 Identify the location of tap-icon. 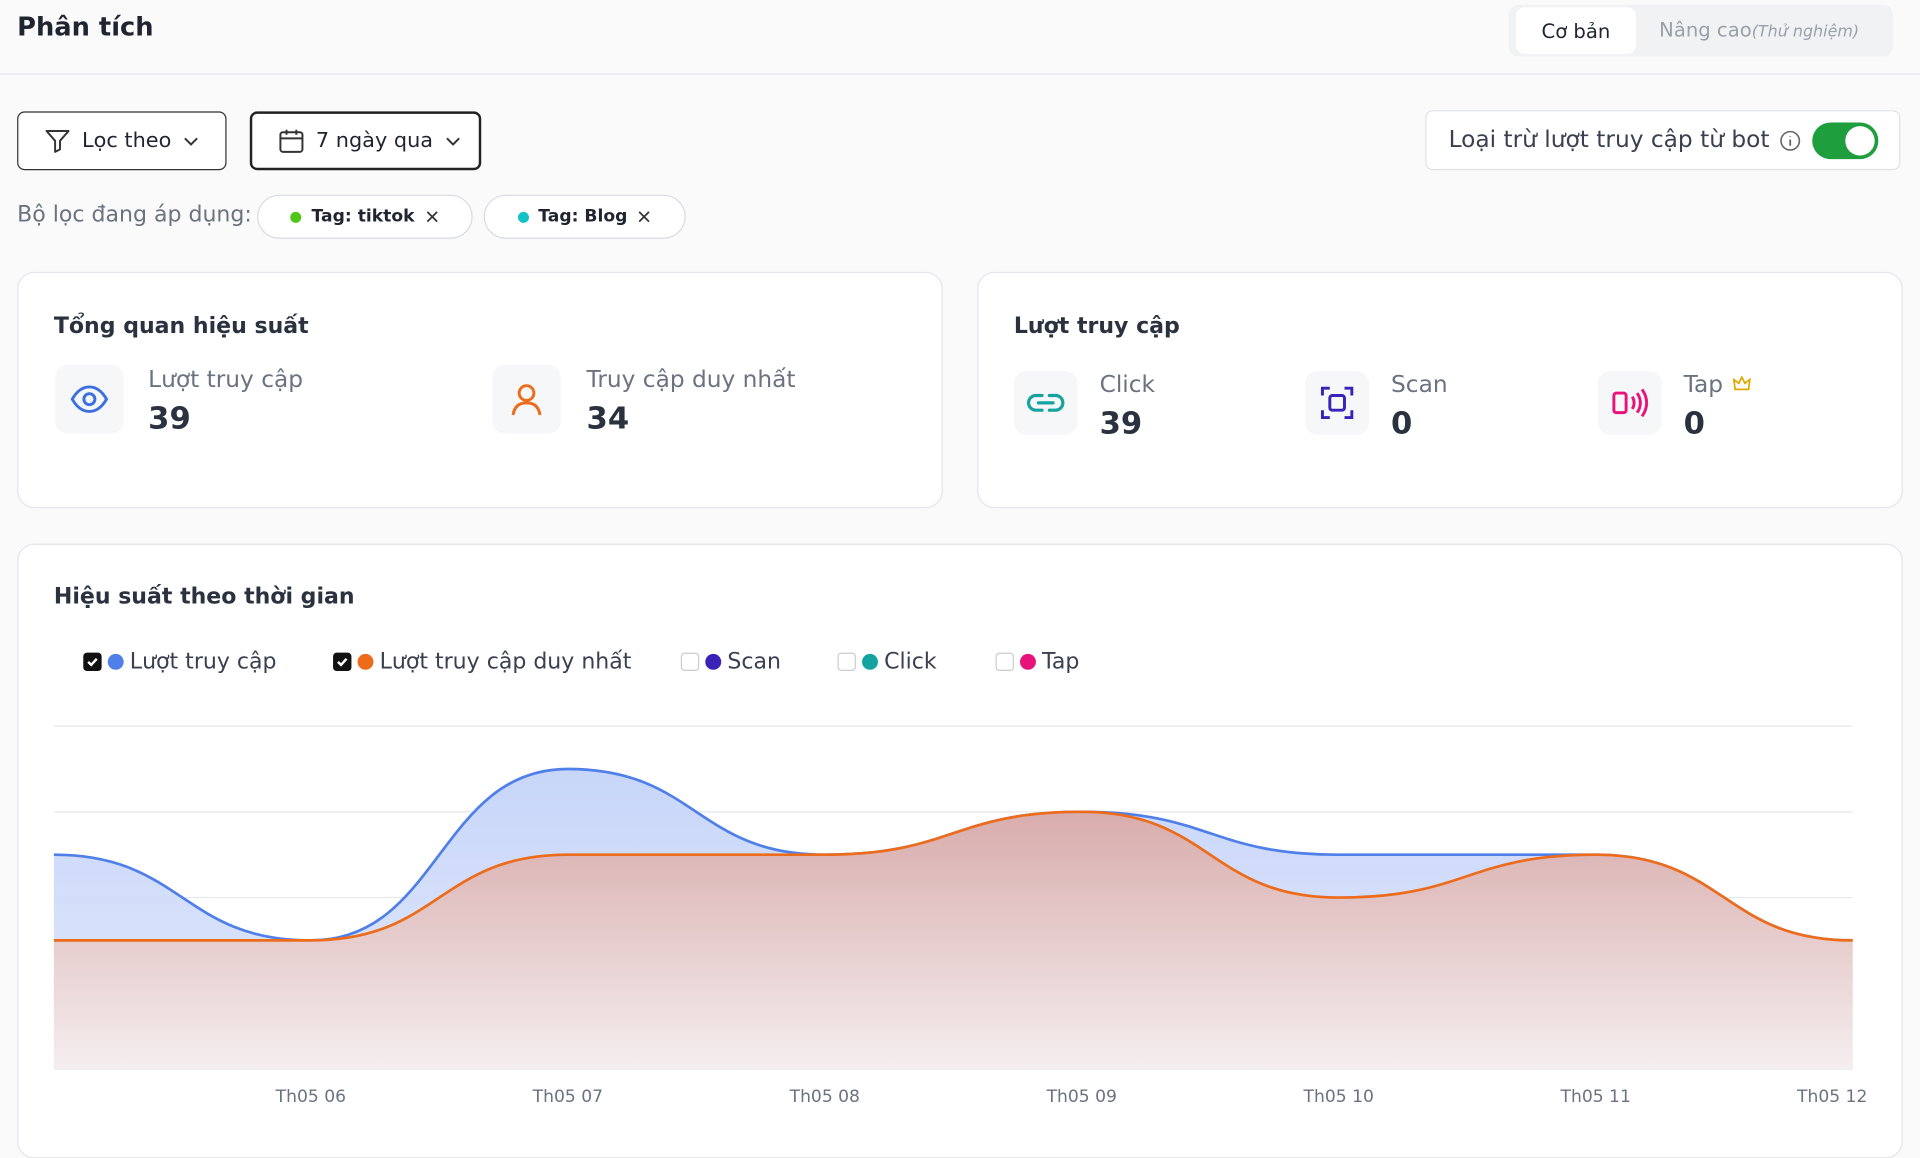
(1629, 403).